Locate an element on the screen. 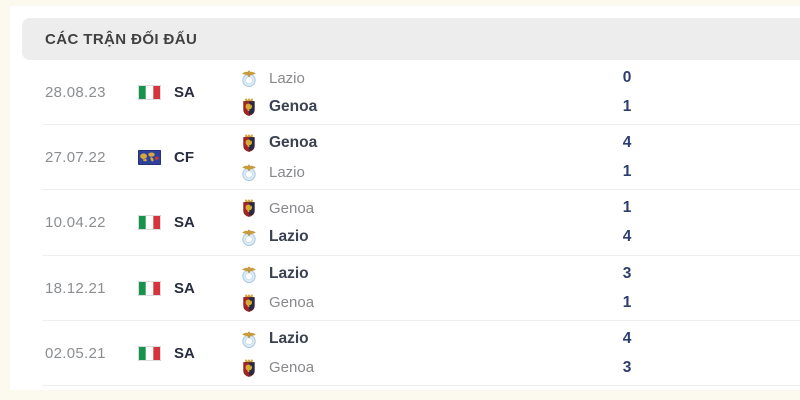  match-date: 02.05.21 is located at coordinates (75, 353).